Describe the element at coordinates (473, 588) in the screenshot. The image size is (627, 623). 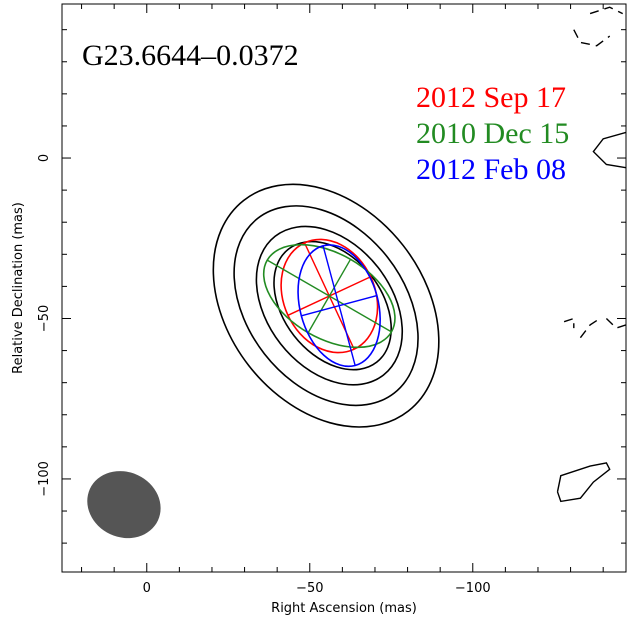
I see `x-tick-label: −100` at that location.